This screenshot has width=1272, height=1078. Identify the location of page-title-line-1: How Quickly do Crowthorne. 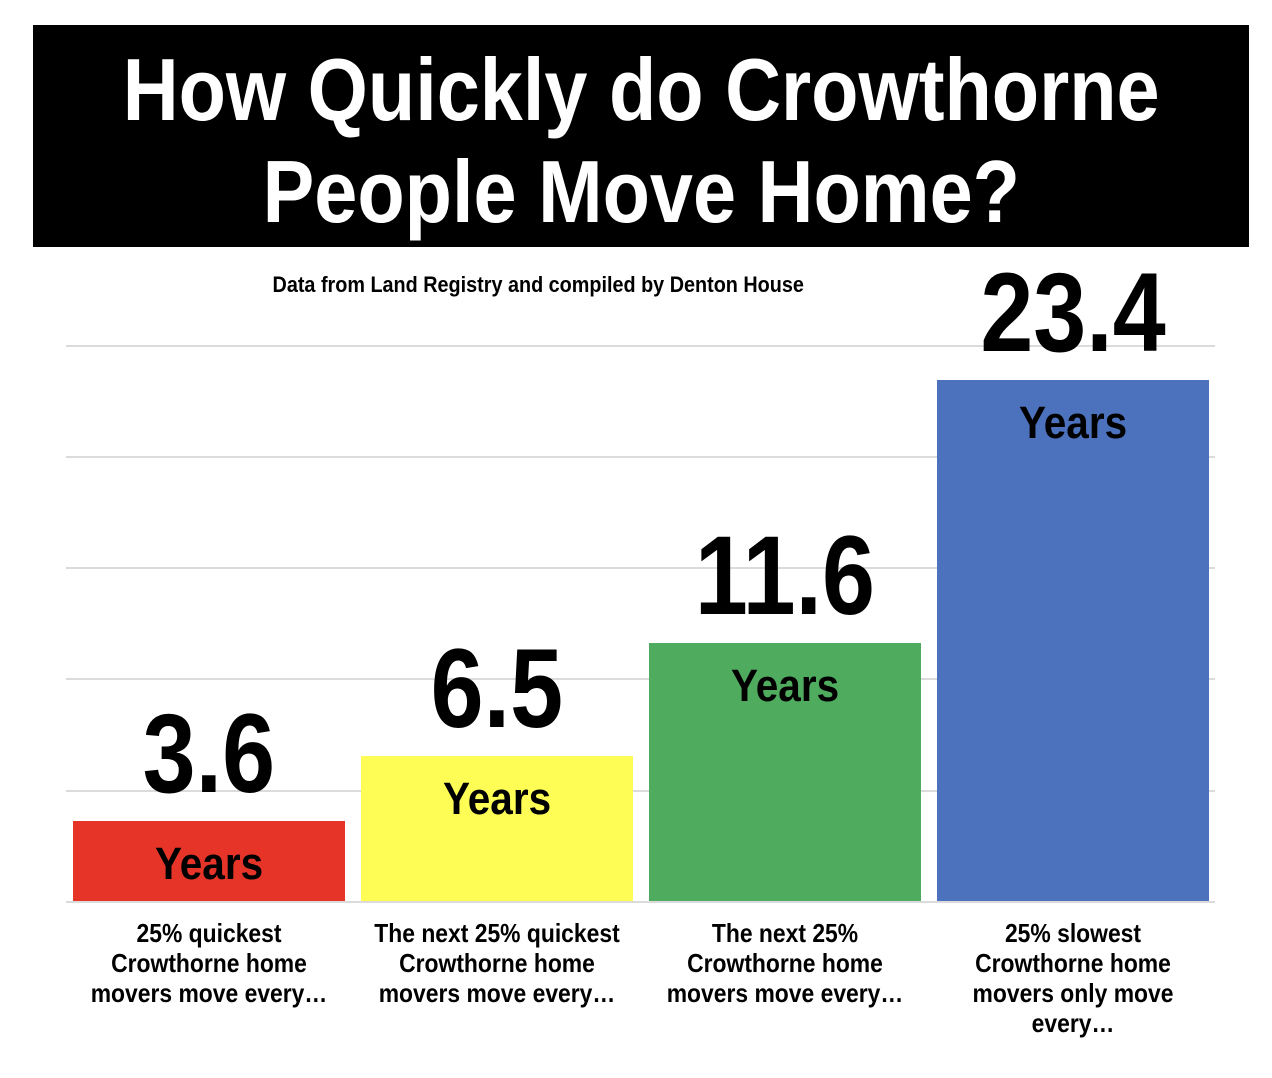
(641, 89).